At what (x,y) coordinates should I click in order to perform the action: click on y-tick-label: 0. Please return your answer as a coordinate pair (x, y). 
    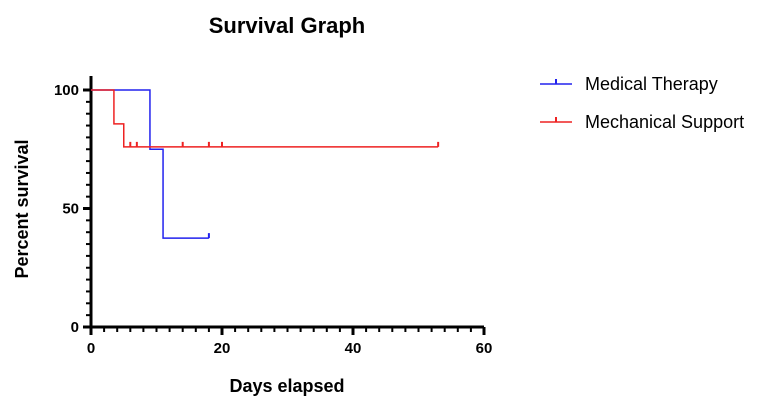
    Looking at the image, I should click on (75, 327).